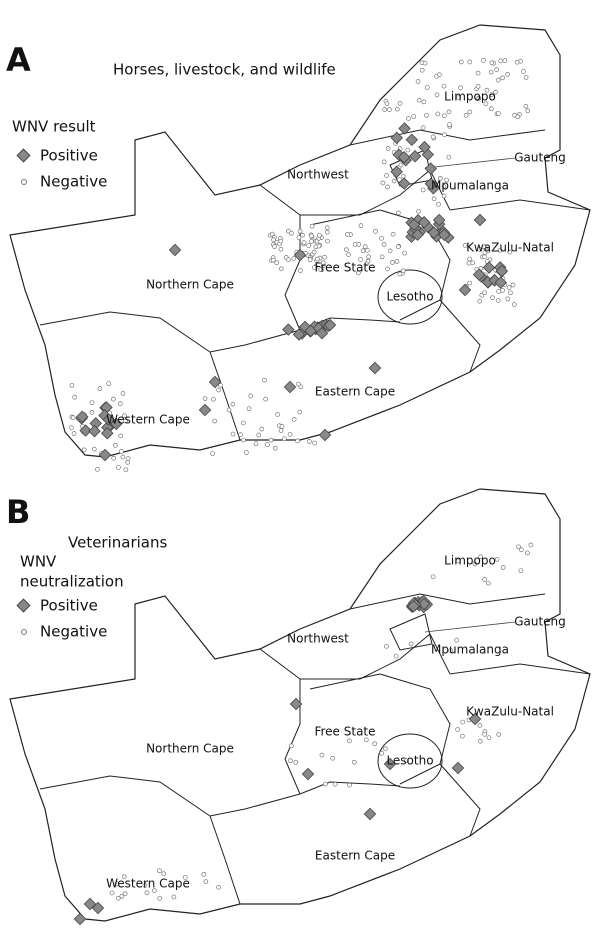  What do you see at coordinates (73, 182) in the screenshot?
I see `legend-negative: Negative` at bounding box center [73, 182].